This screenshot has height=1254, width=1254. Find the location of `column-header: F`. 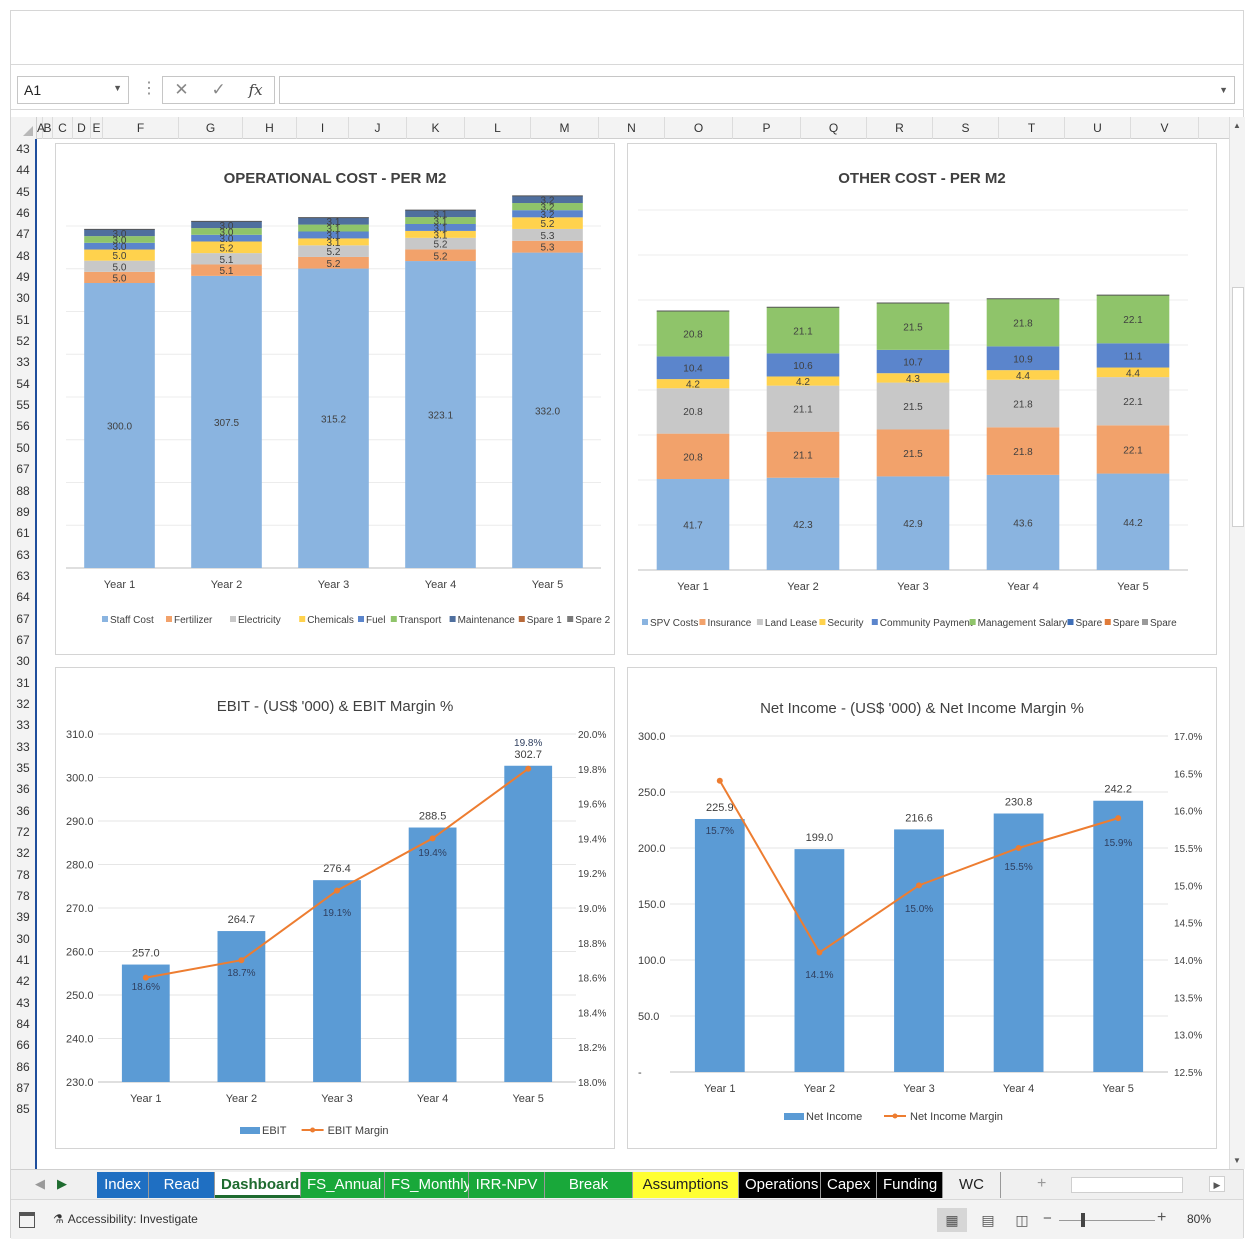

column-header: F is located at coordinates (141, 128).